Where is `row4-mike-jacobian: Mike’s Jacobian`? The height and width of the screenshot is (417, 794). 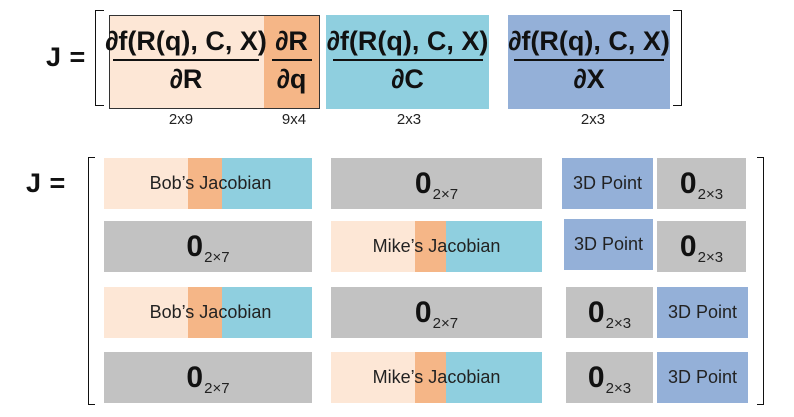
row4-mike-jacobian: Mike’s Jacobian is located at coordinates (436, 377).